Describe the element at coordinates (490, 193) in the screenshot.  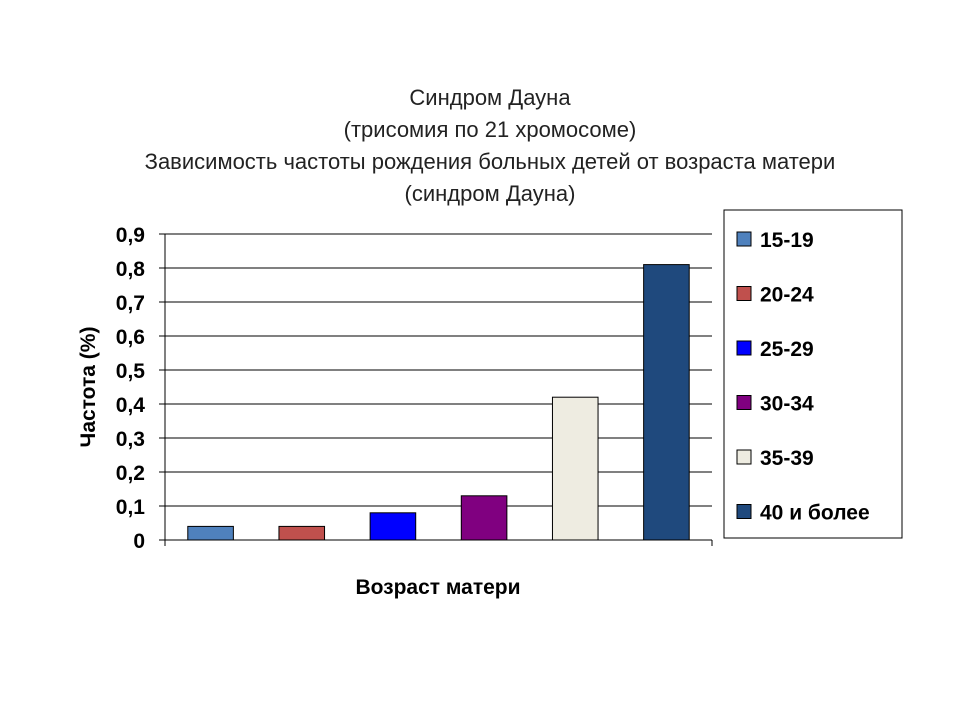
I see `title-line-4: (синдром Дауна)` at that location.